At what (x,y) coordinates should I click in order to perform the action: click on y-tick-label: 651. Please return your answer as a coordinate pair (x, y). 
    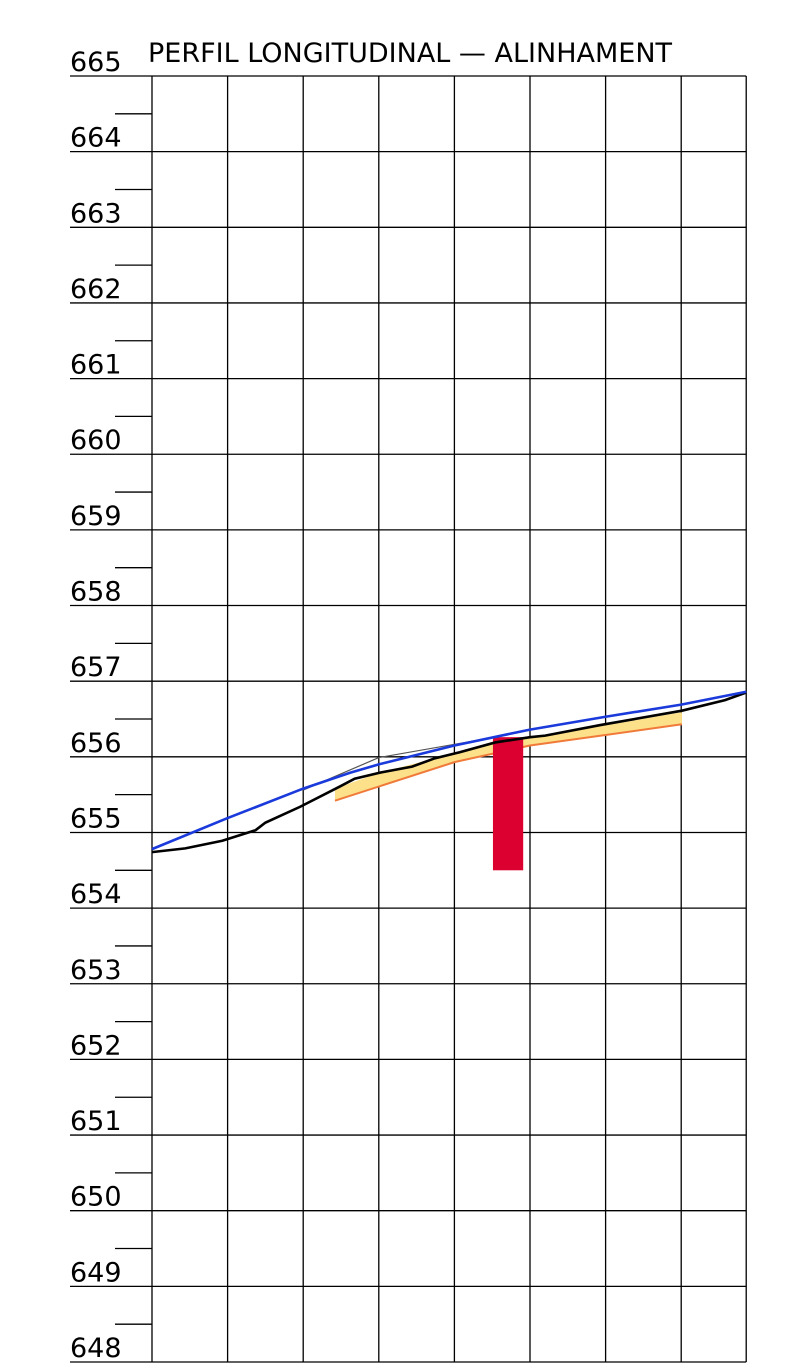
    Looking at the image, I should click on (96, 1121).